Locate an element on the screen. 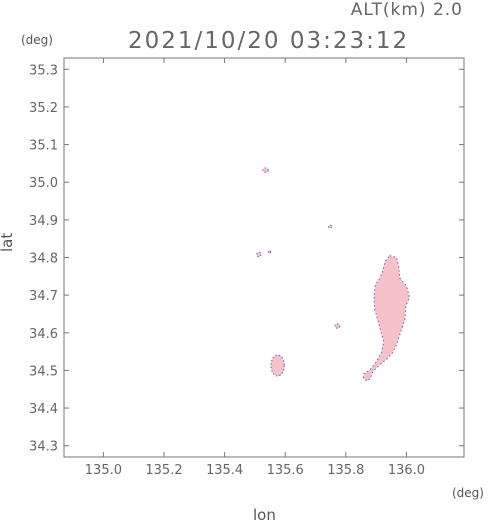 The image size is (491, 524). x-tick-label: 136.0 is located at coordinates (406, 470).